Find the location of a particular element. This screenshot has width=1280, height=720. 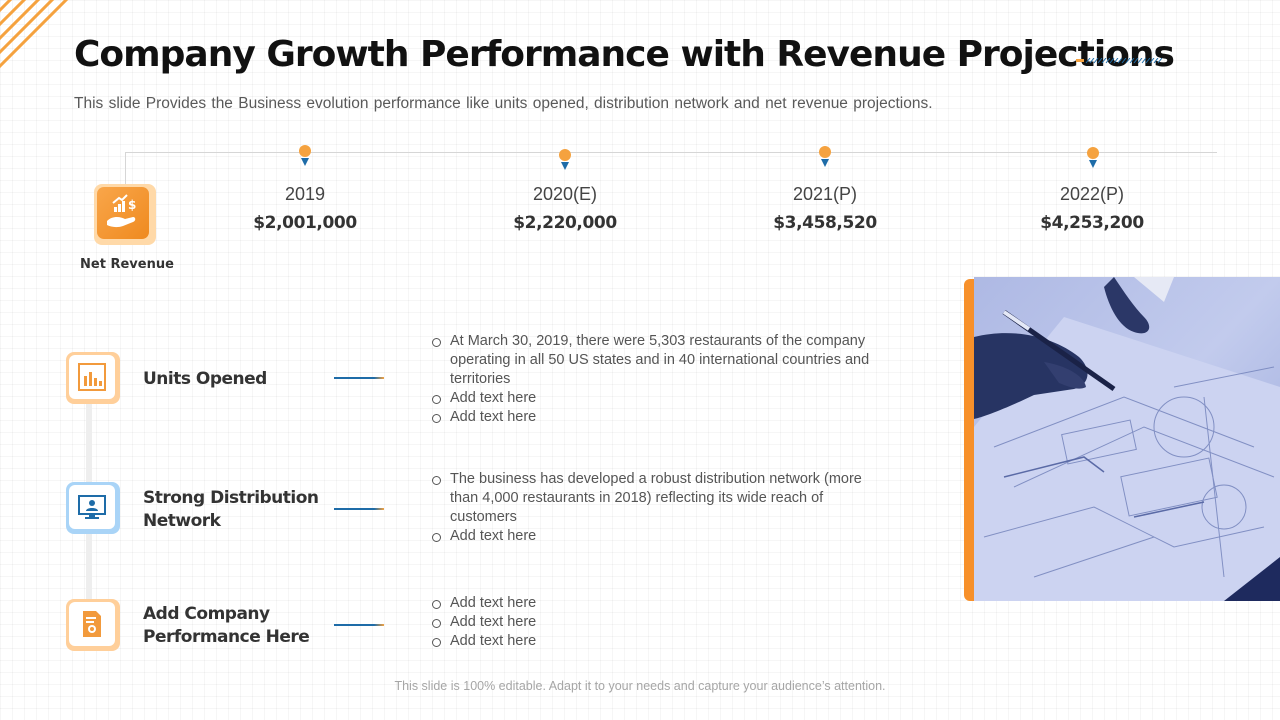

year-label: 2020(E) is located at coordinates (565, 194).